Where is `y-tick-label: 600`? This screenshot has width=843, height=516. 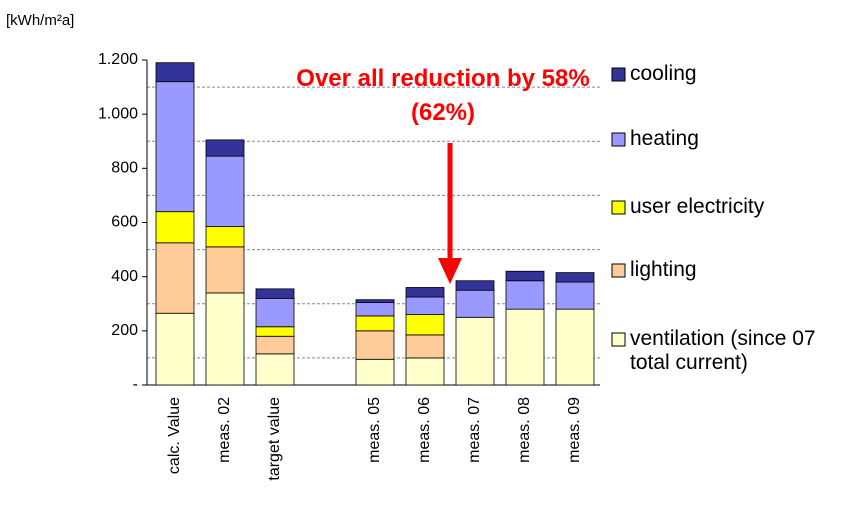
y-tick-label: 600 is located at coordinates (124, 222).